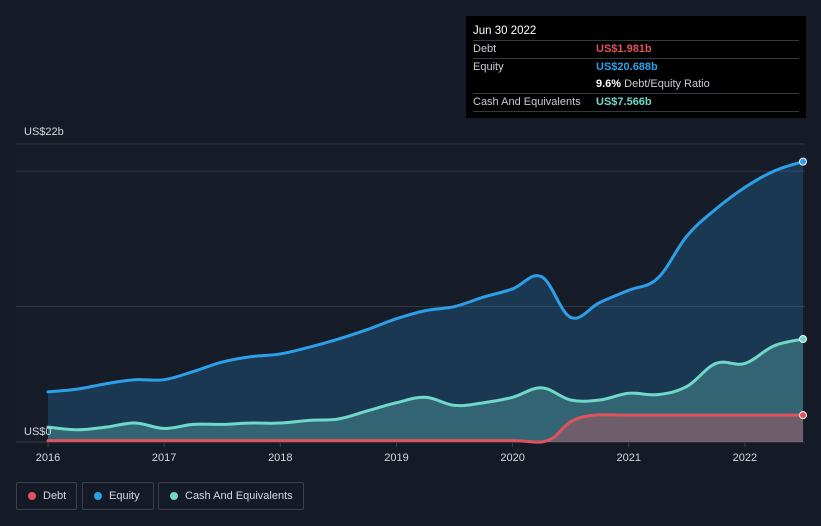 Image resolution: width=821 pixels, height=526 pixels. I want to click on tooltip-ratio-label: Debt/Equity Ratio, so click(667, 84).